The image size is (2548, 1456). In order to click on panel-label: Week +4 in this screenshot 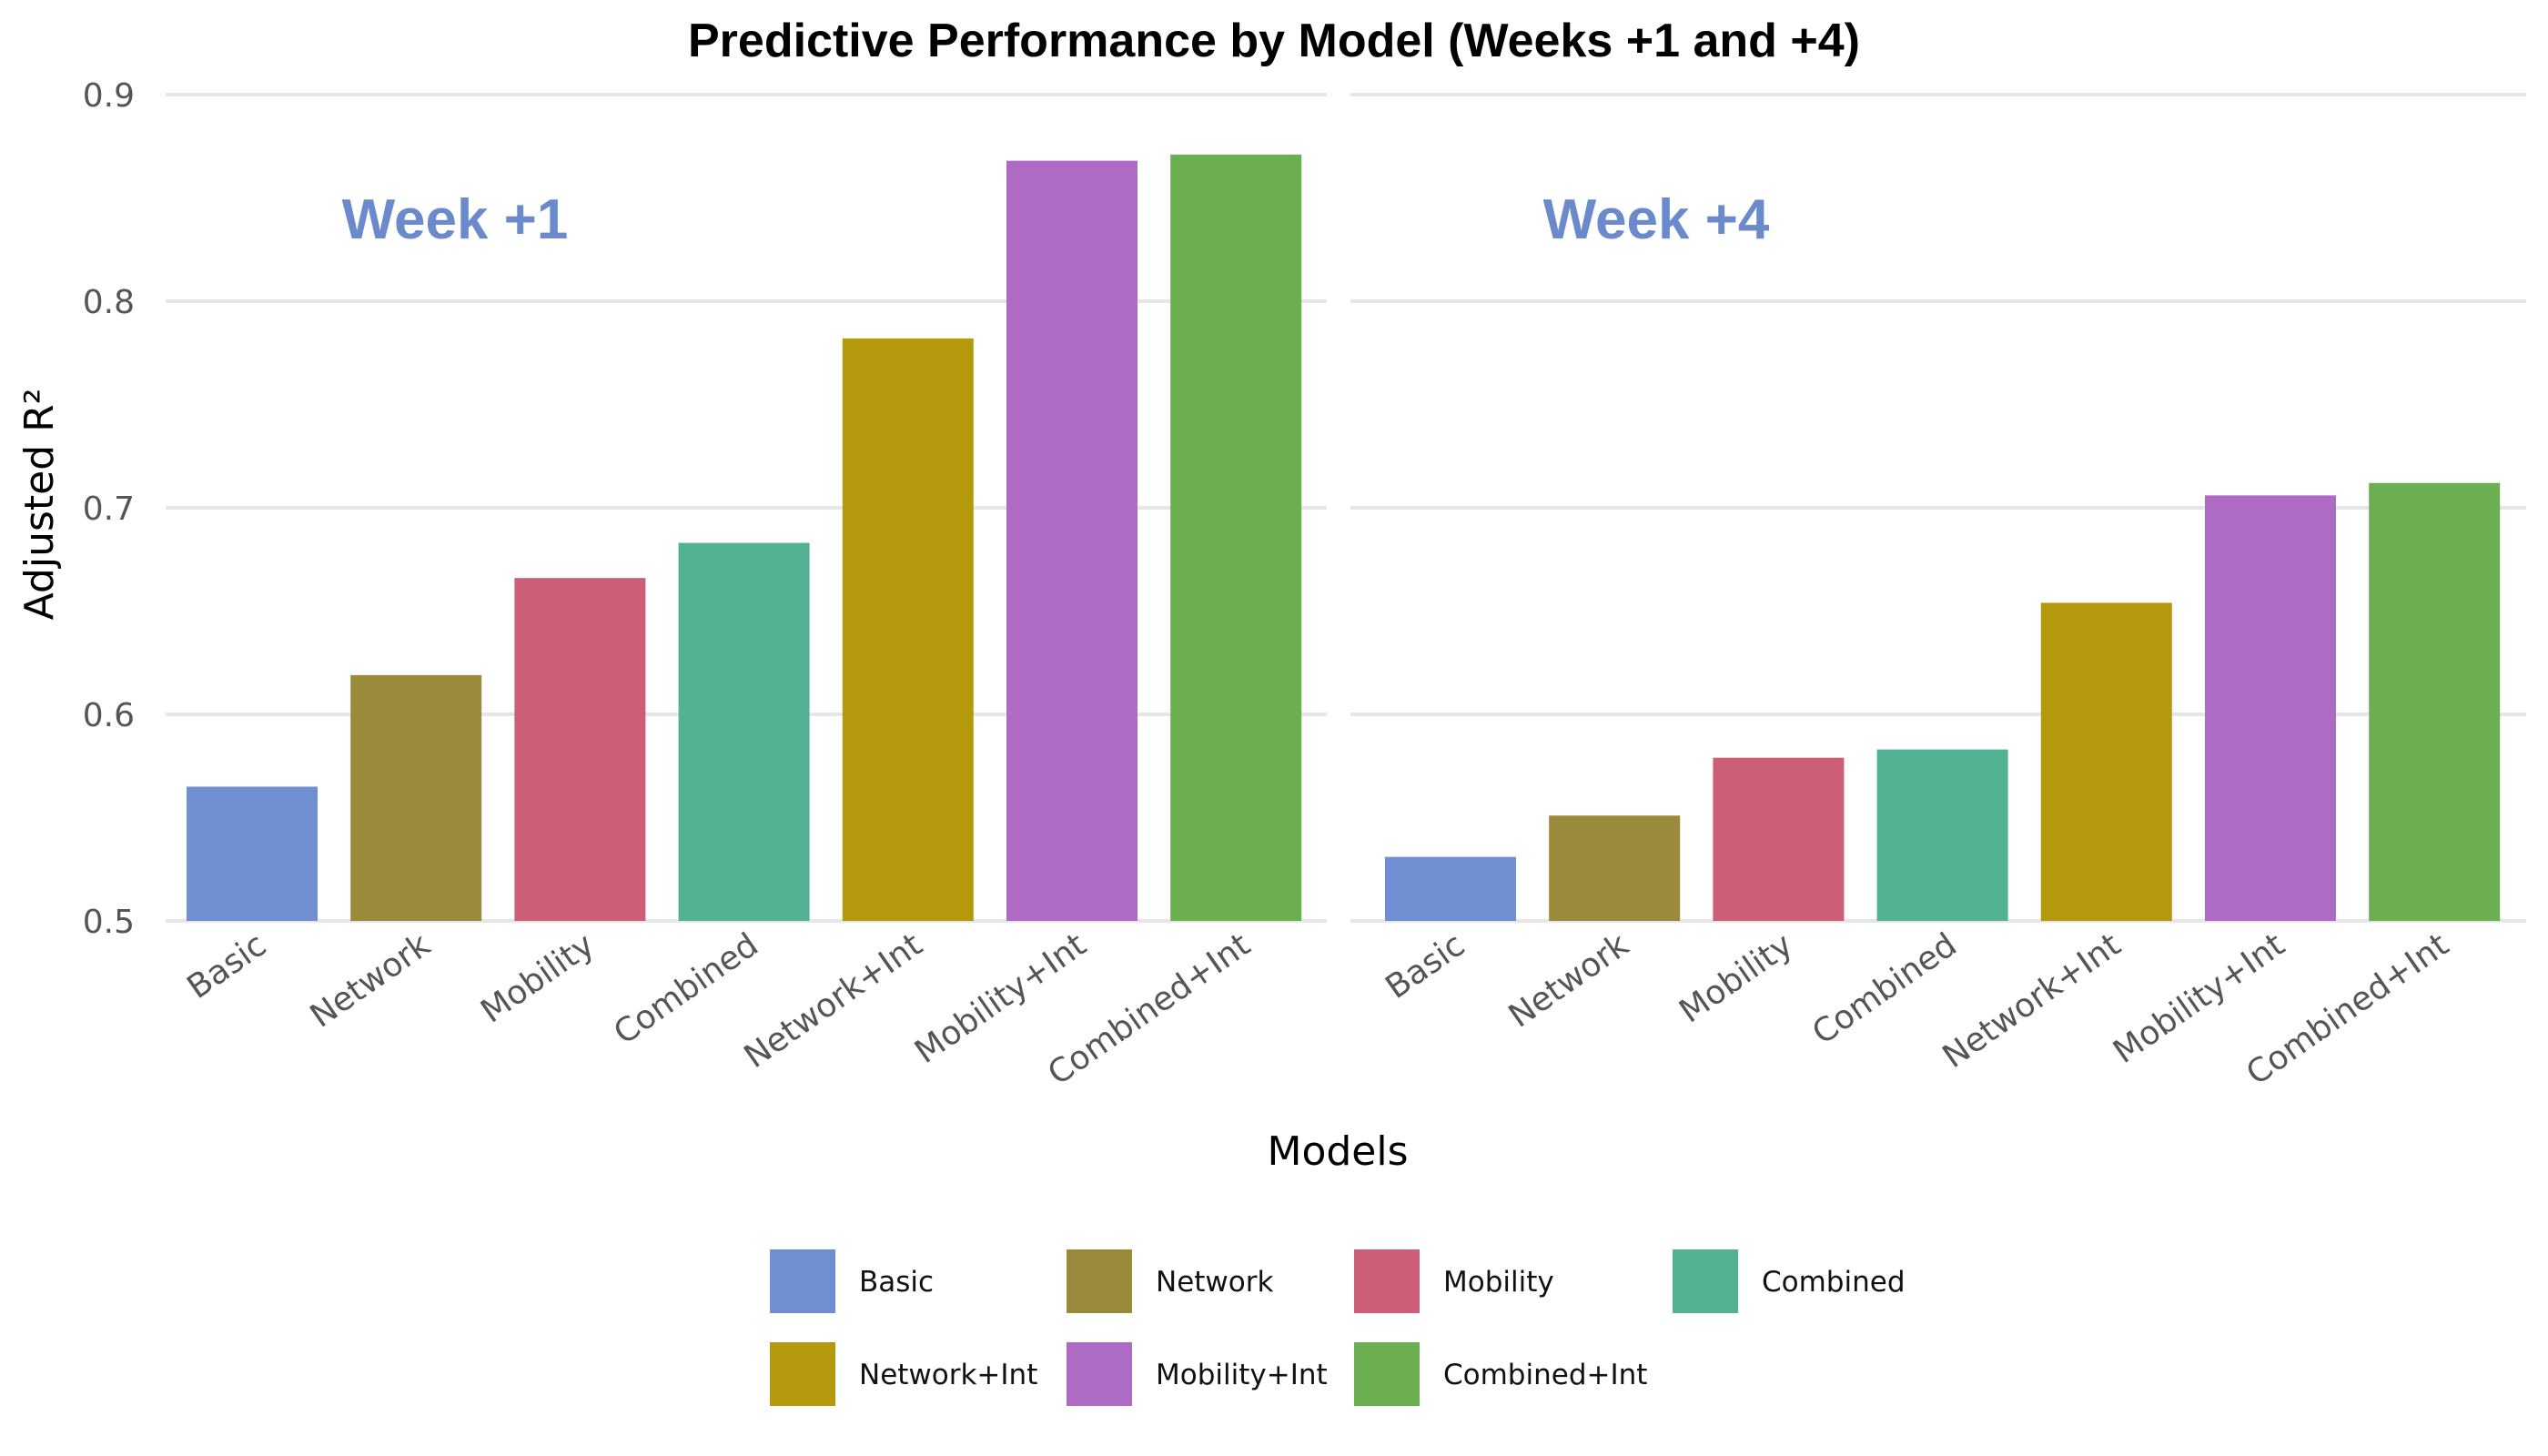, I will do `click(1657, 220)`.